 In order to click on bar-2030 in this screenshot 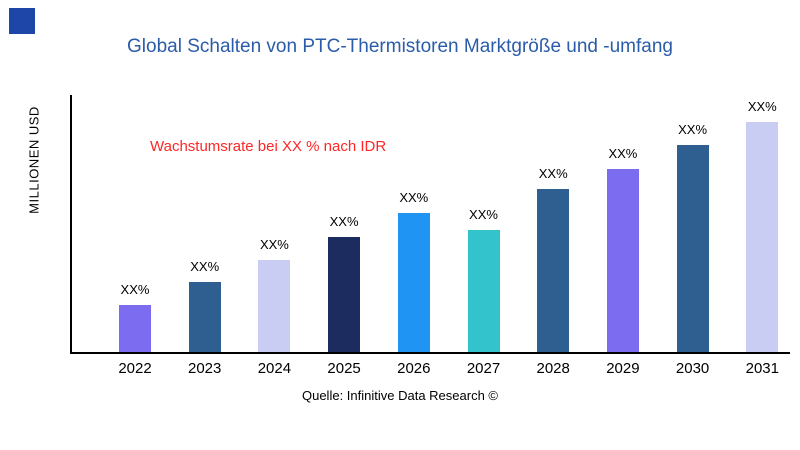, I will do `click(692, 248)`.